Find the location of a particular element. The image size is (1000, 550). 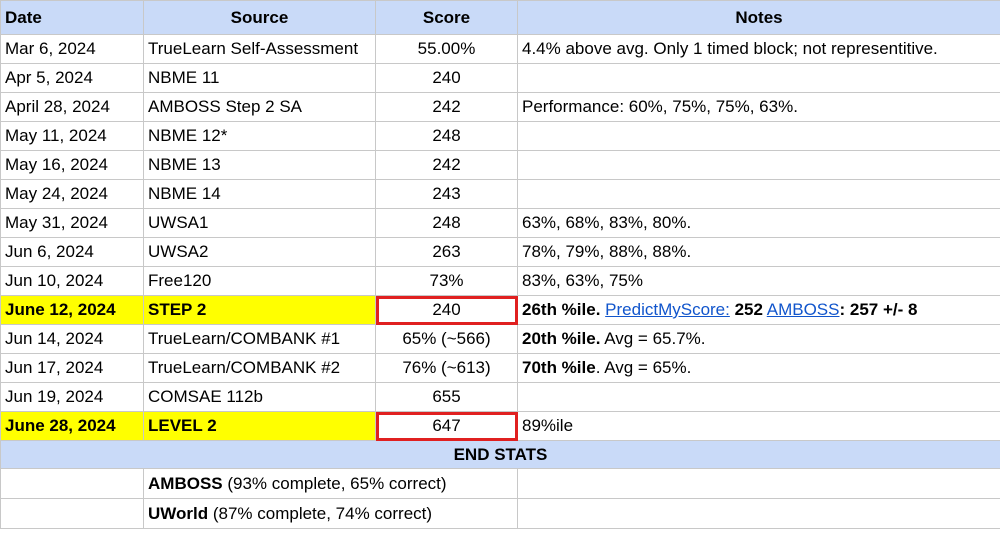

end-stats-title: END STATS is located at coordinates (500, 454).